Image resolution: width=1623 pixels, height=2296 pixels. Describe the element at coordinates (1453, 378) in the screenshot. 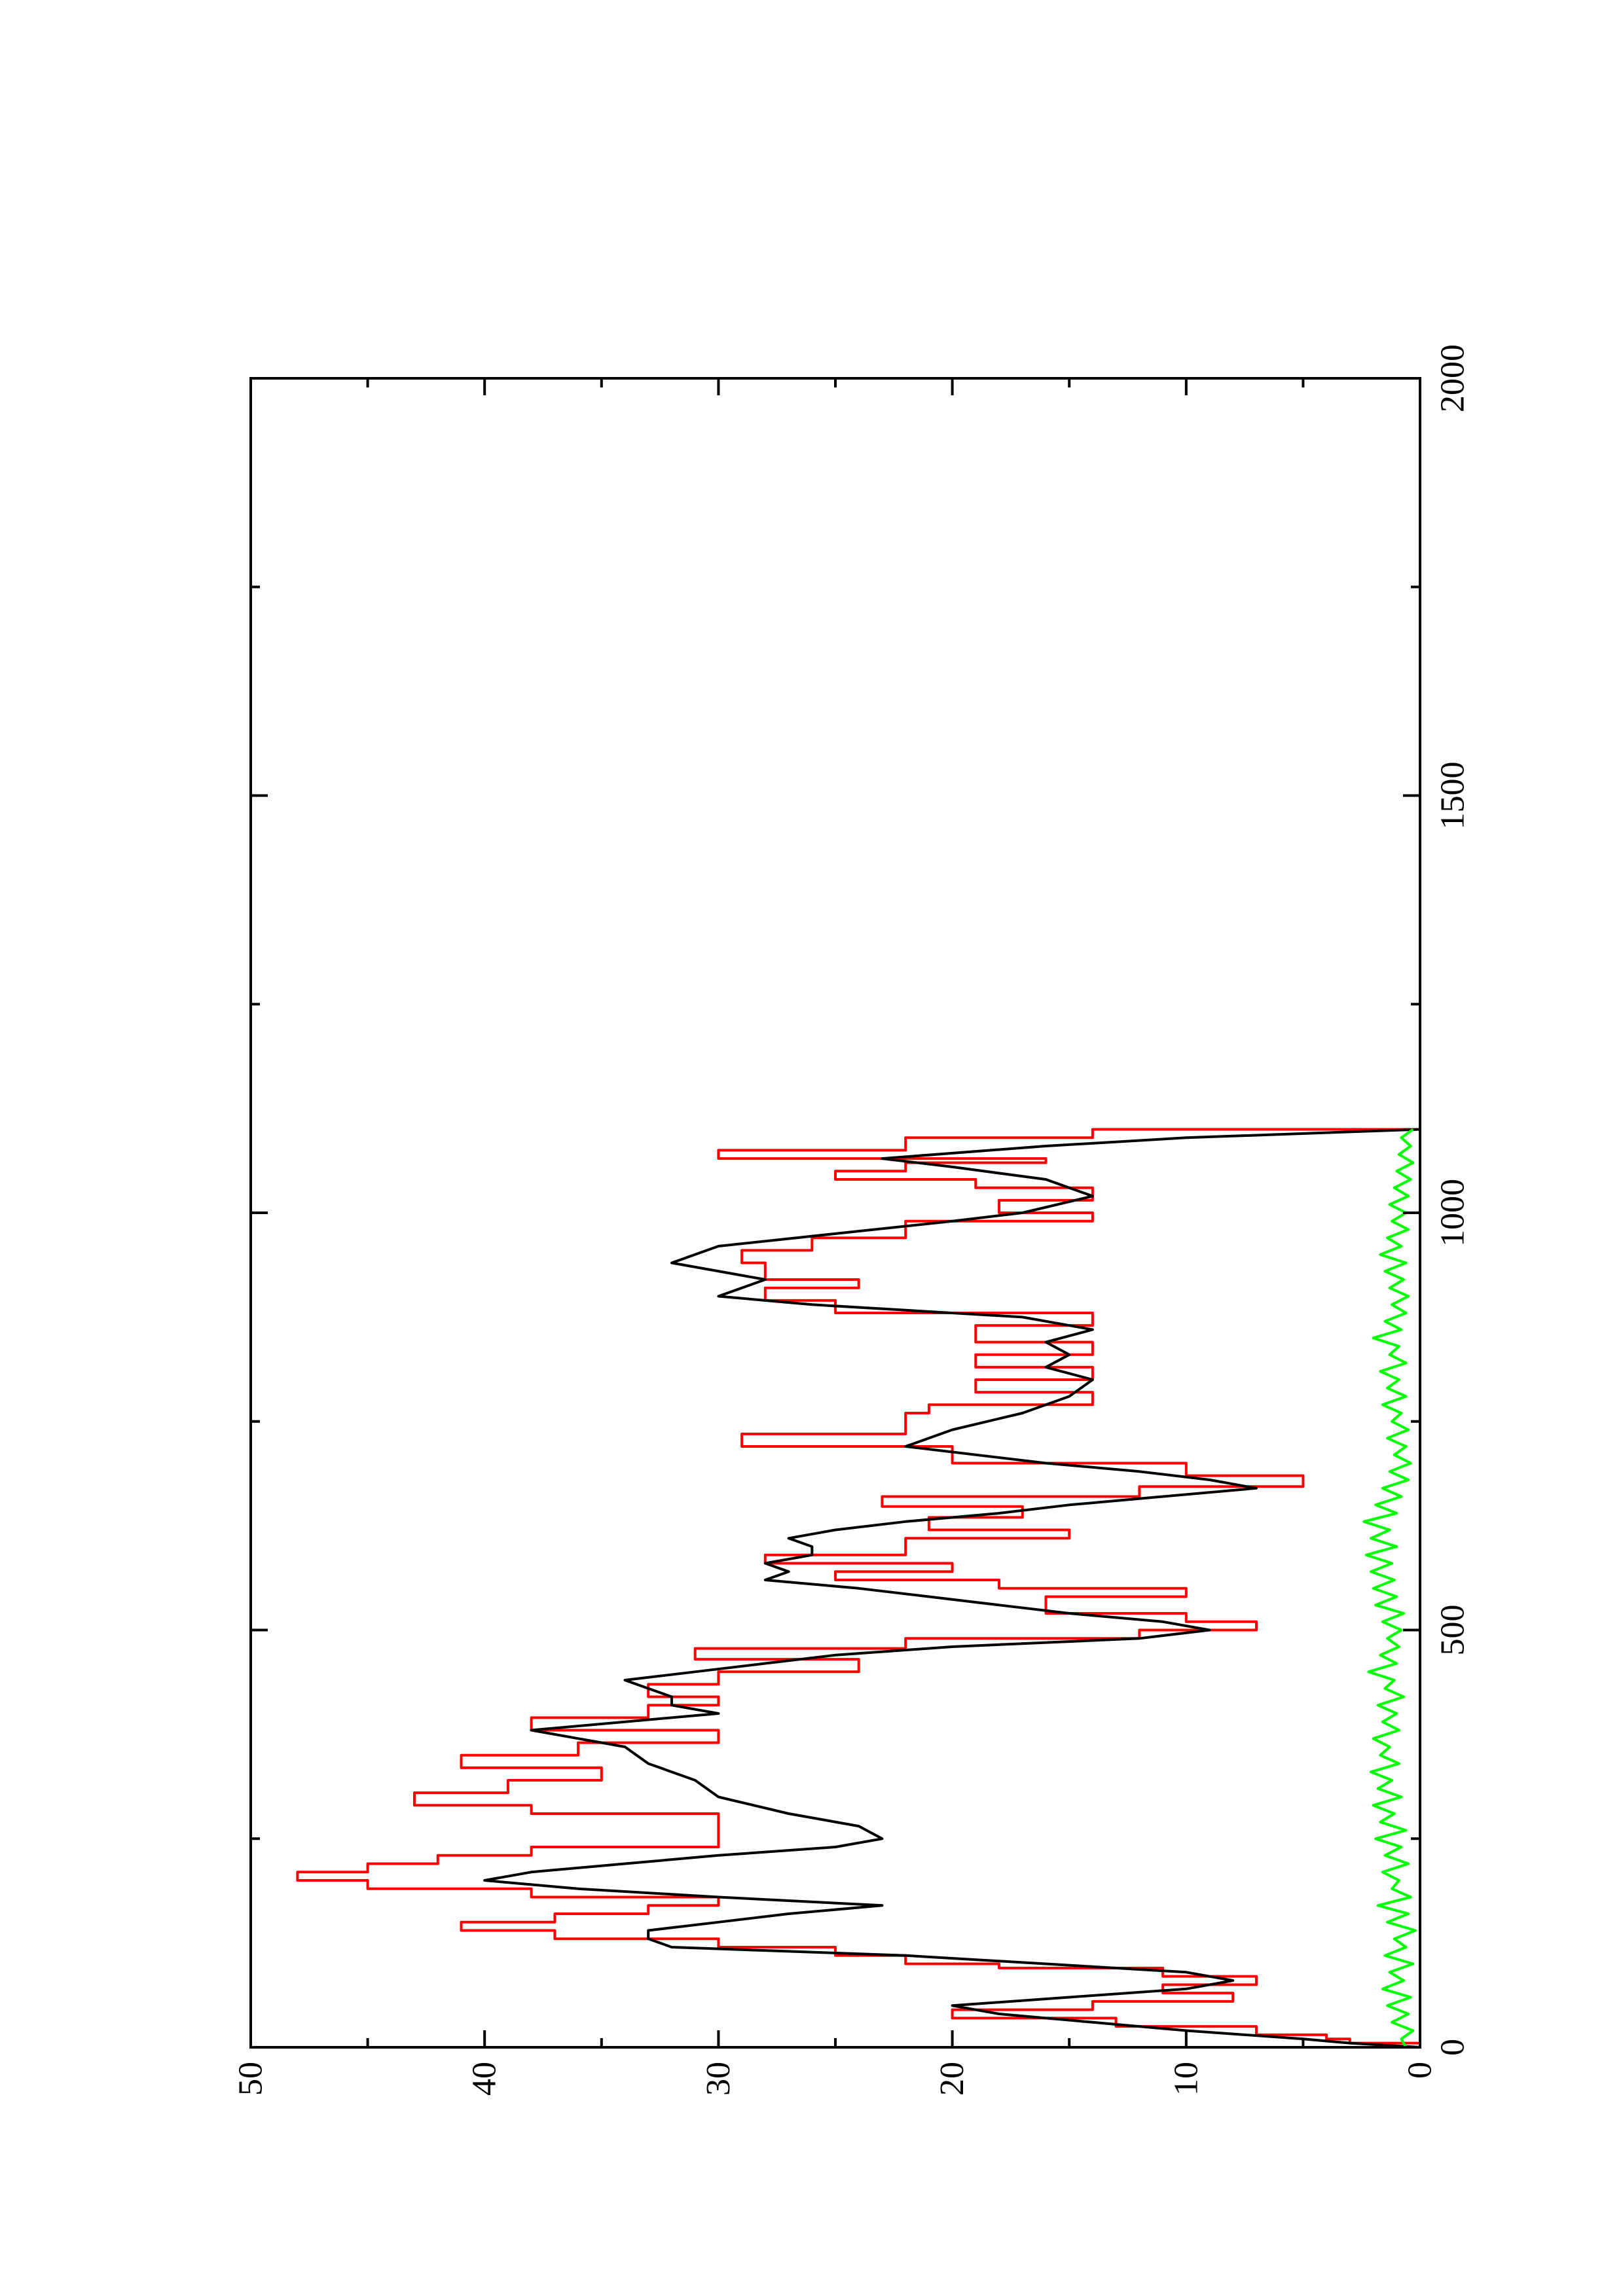

I see `x-tick-label: 2000` at that location.